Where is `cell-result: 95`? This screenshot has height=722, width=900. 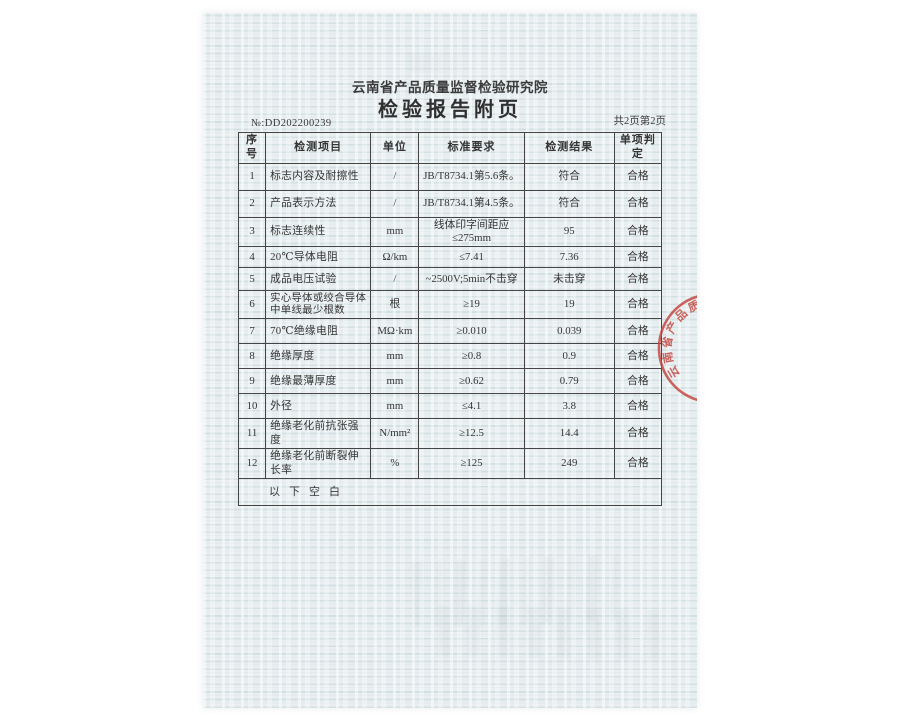 cell-result: 95 is located at coordinates (569, 232).